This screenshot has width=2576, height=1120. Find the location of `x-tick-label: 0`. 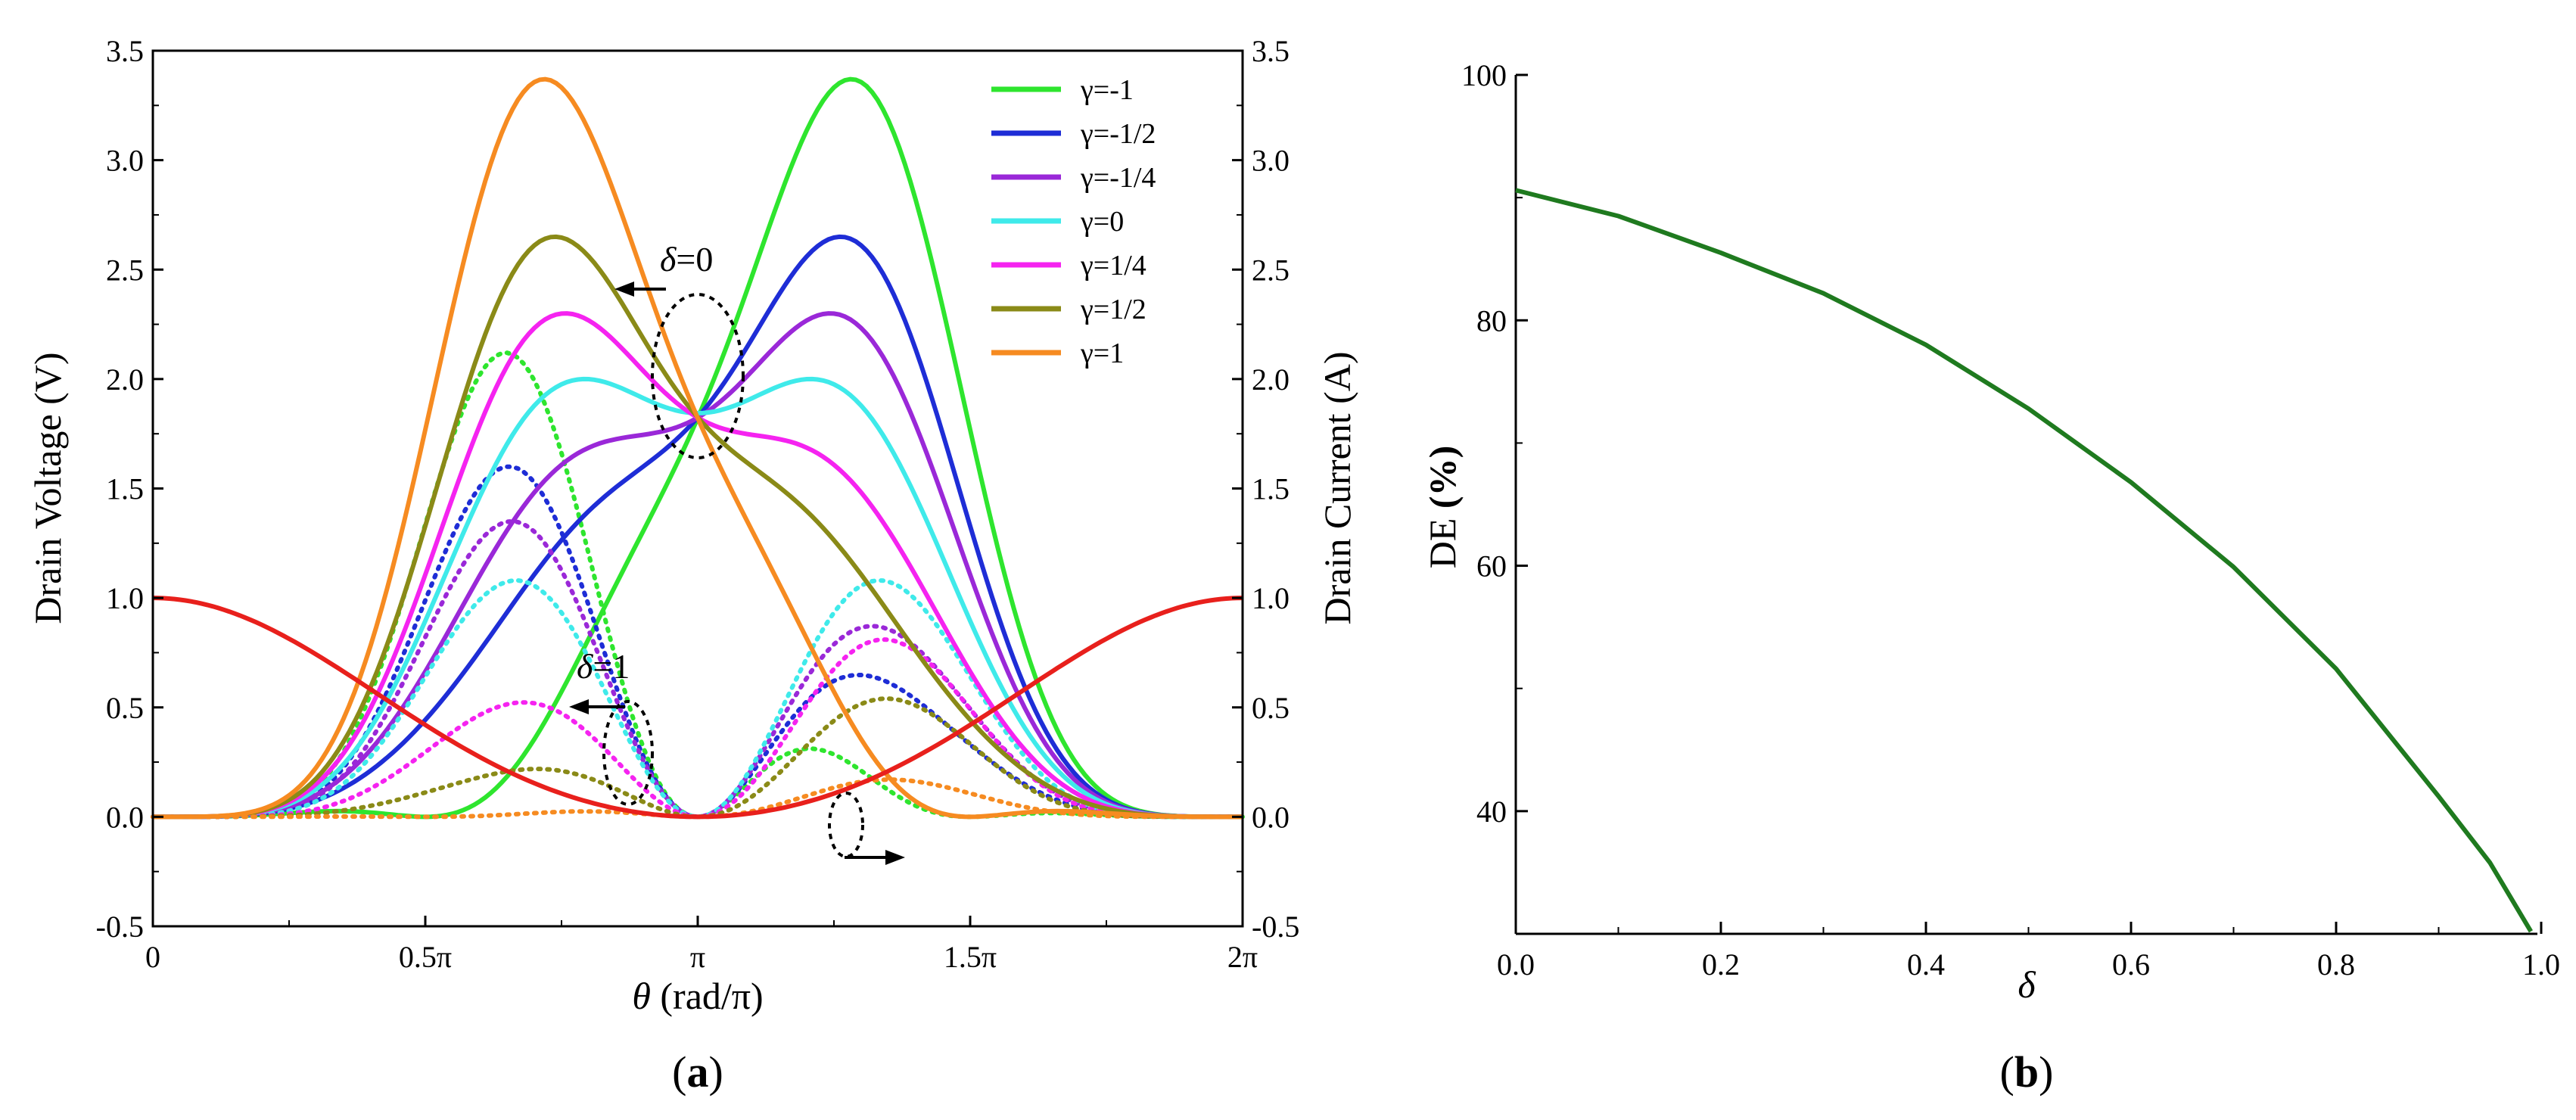

x-tick-label: 0 is located at coordinates (152, 957).